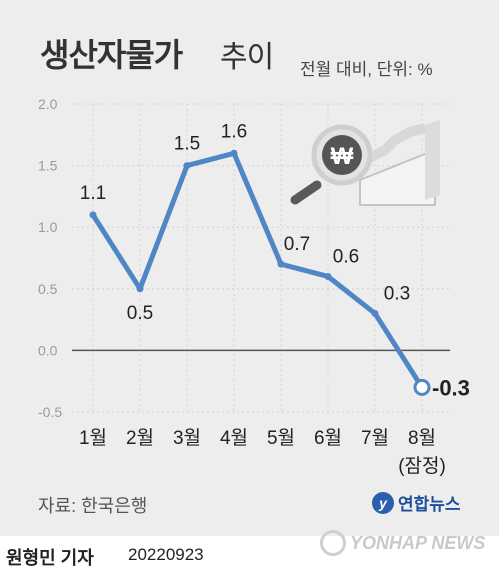 The height and width of the screenshot is (572, 499). Describe the element at coordinates (328, 438) in the screenshot. I see `x-tick-label: 6월` at that location.